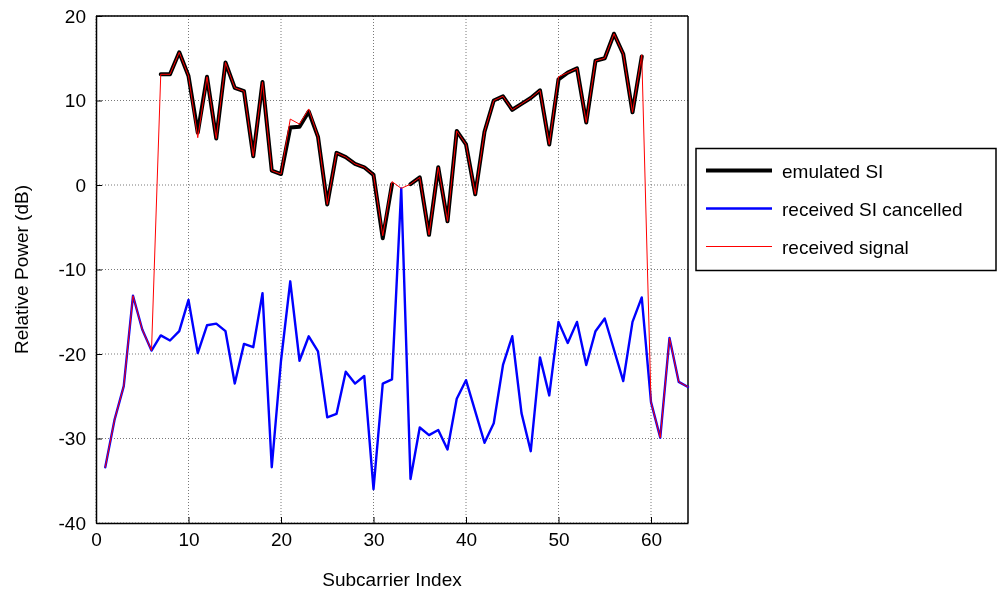 The image size is (1007, 597). Describe the element at coordinates (281, 540) in the screenshot. I see `x-tick-label: 20` at that location.